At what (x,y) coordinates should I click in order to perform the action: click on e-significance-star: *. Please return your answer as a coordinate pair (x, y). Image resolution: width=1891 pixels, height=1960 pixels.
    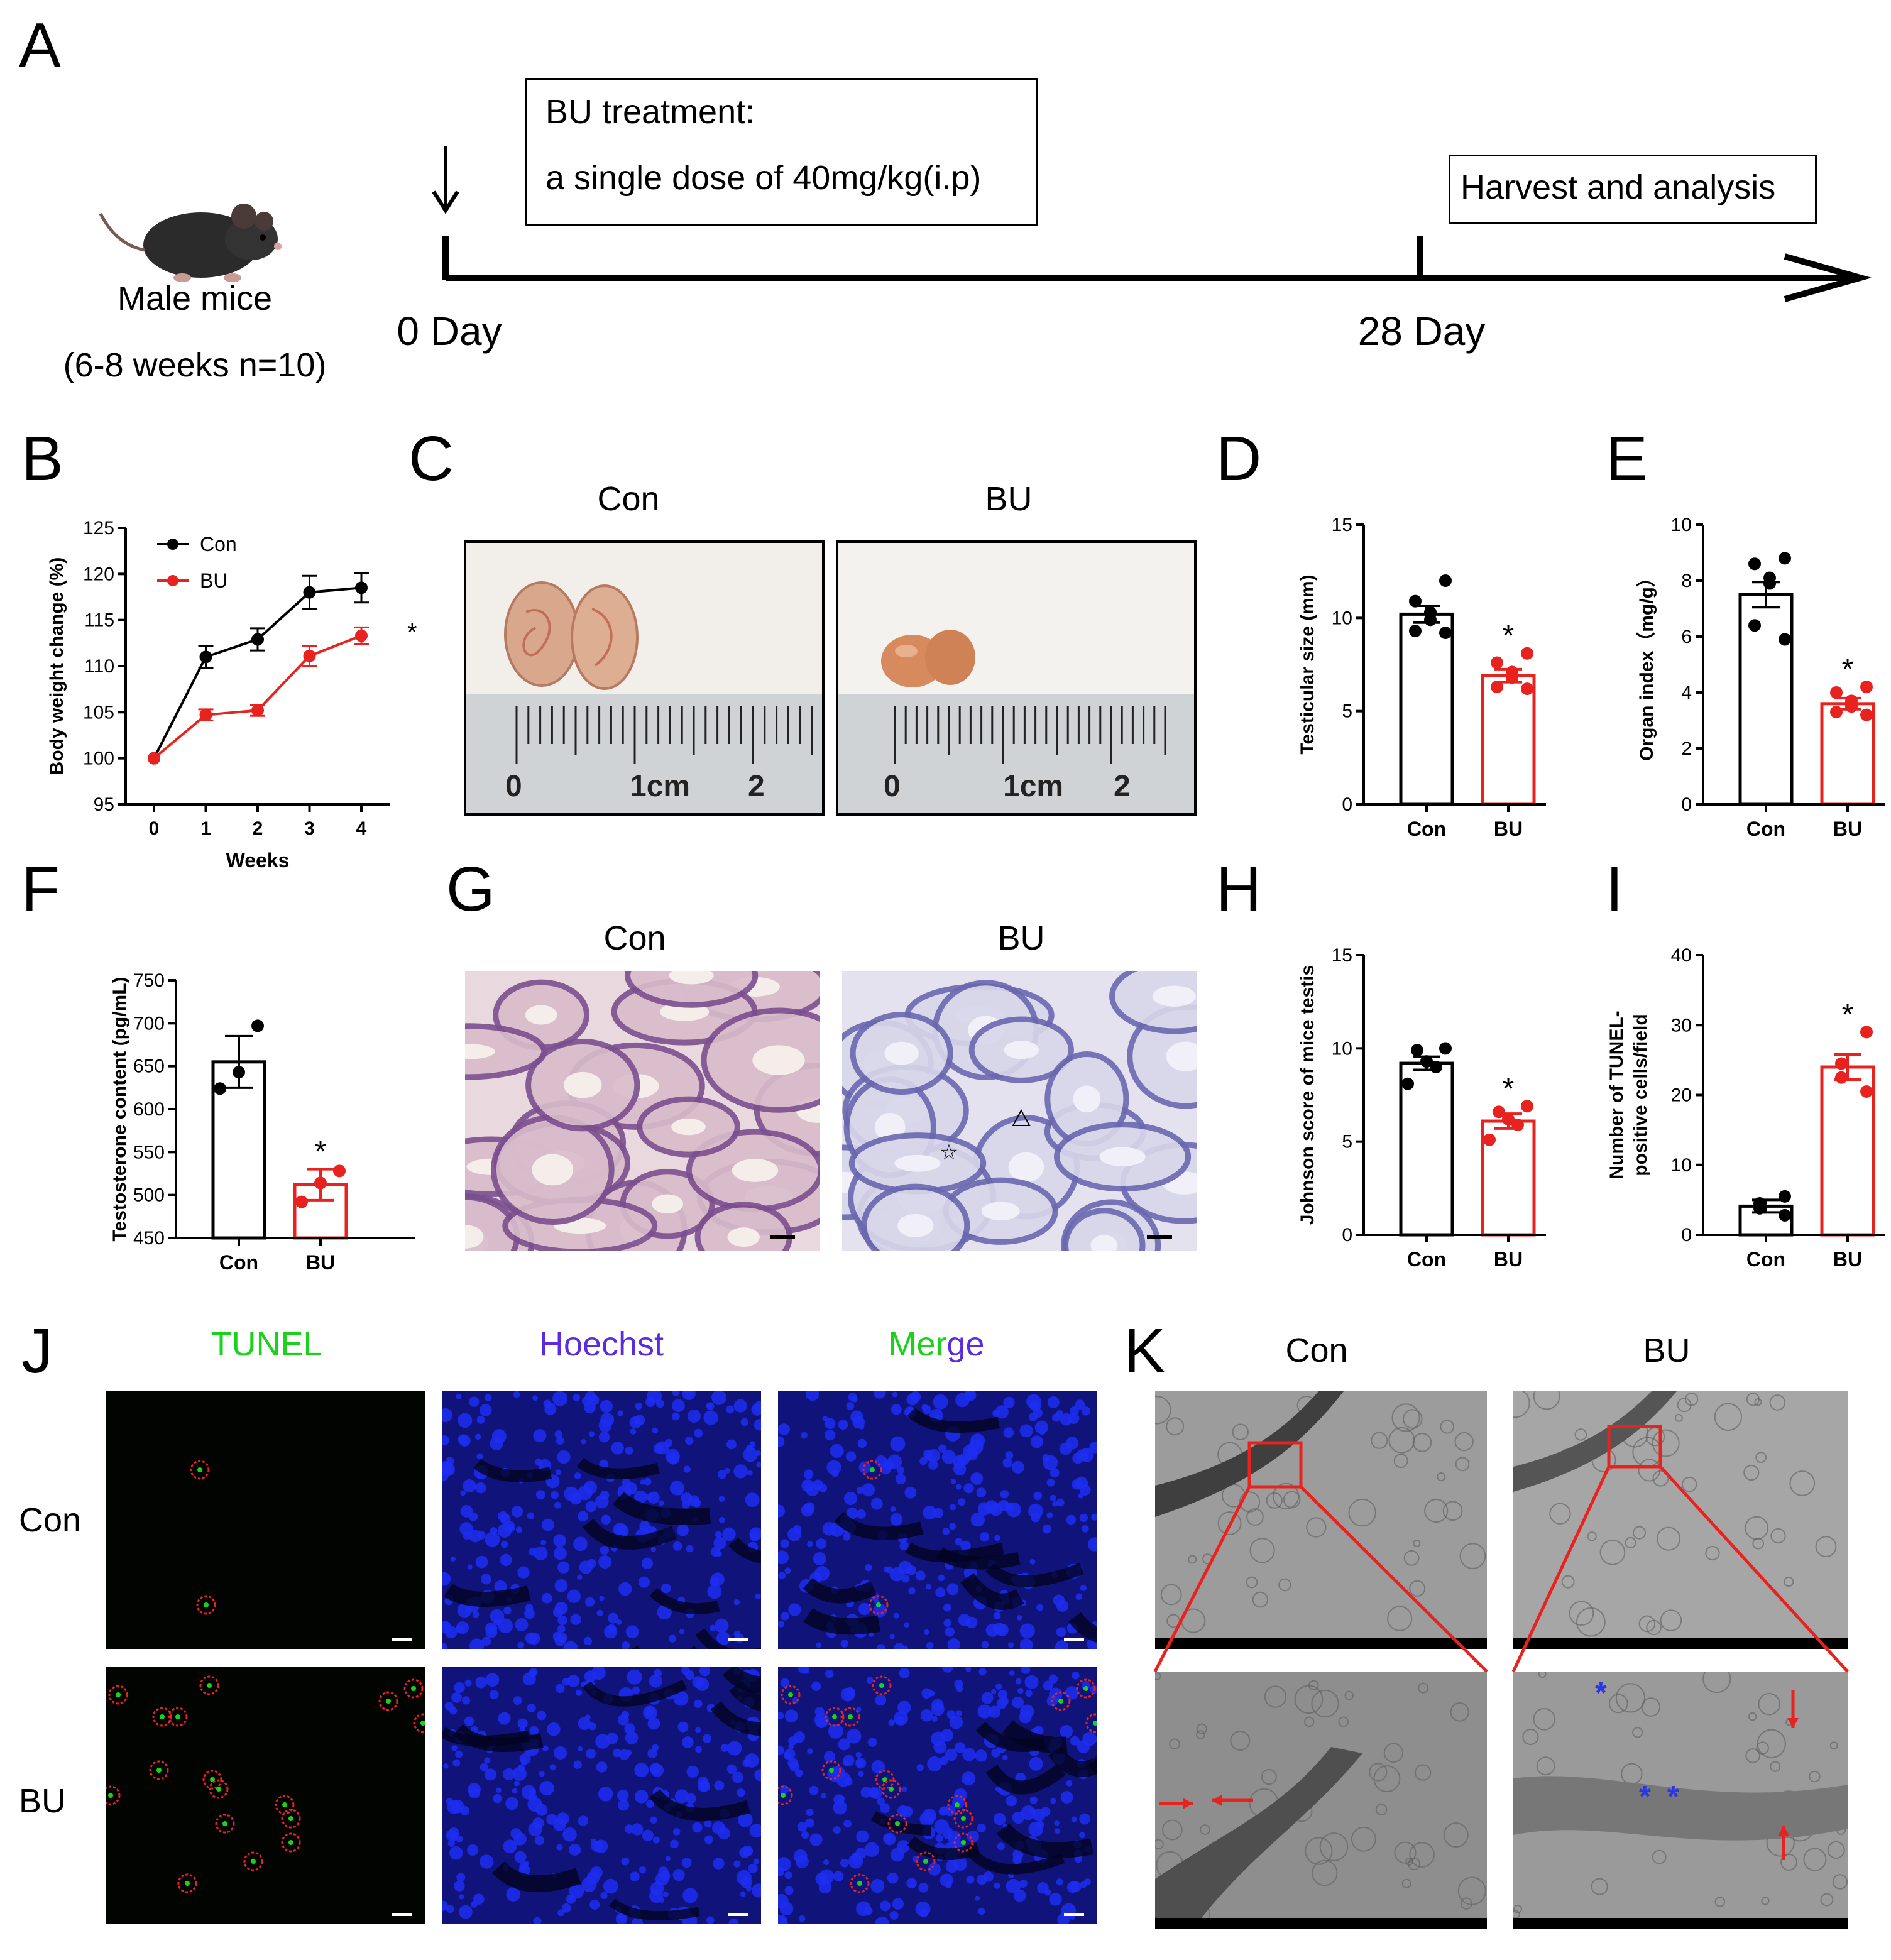
    Looking at the image, I should click on (1848, 670).